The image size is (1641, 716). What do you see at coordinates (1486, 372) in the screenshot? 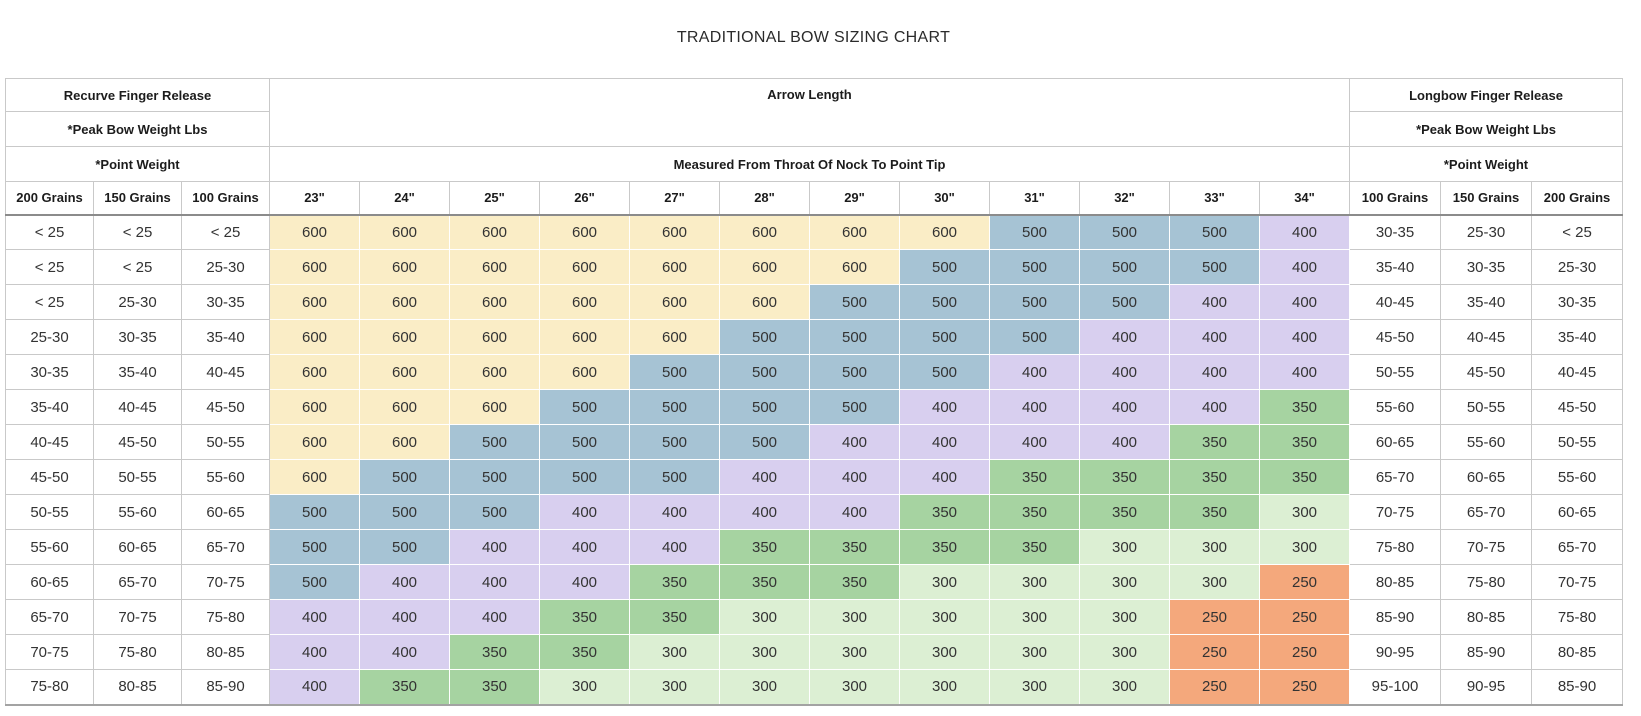
I see `longbow-weight-cell: 45-50` at bounding box center [1486, 372].